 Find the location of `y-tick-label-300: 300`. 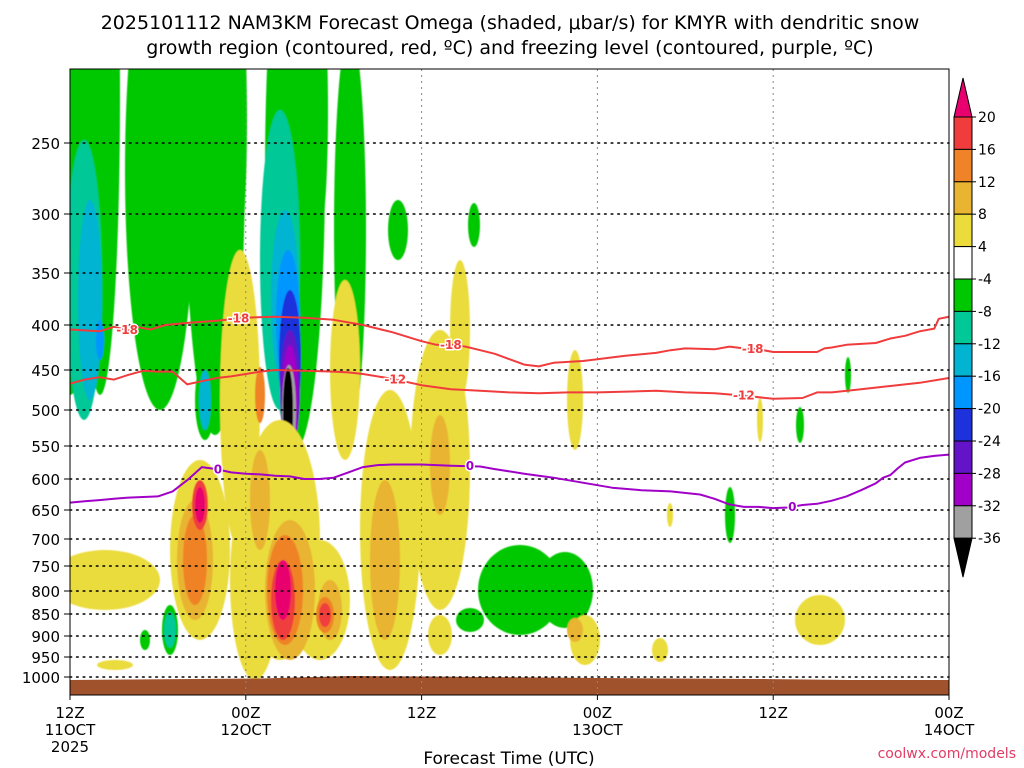

y-tick-label-300: 300 is located at coordinates (45, 215).